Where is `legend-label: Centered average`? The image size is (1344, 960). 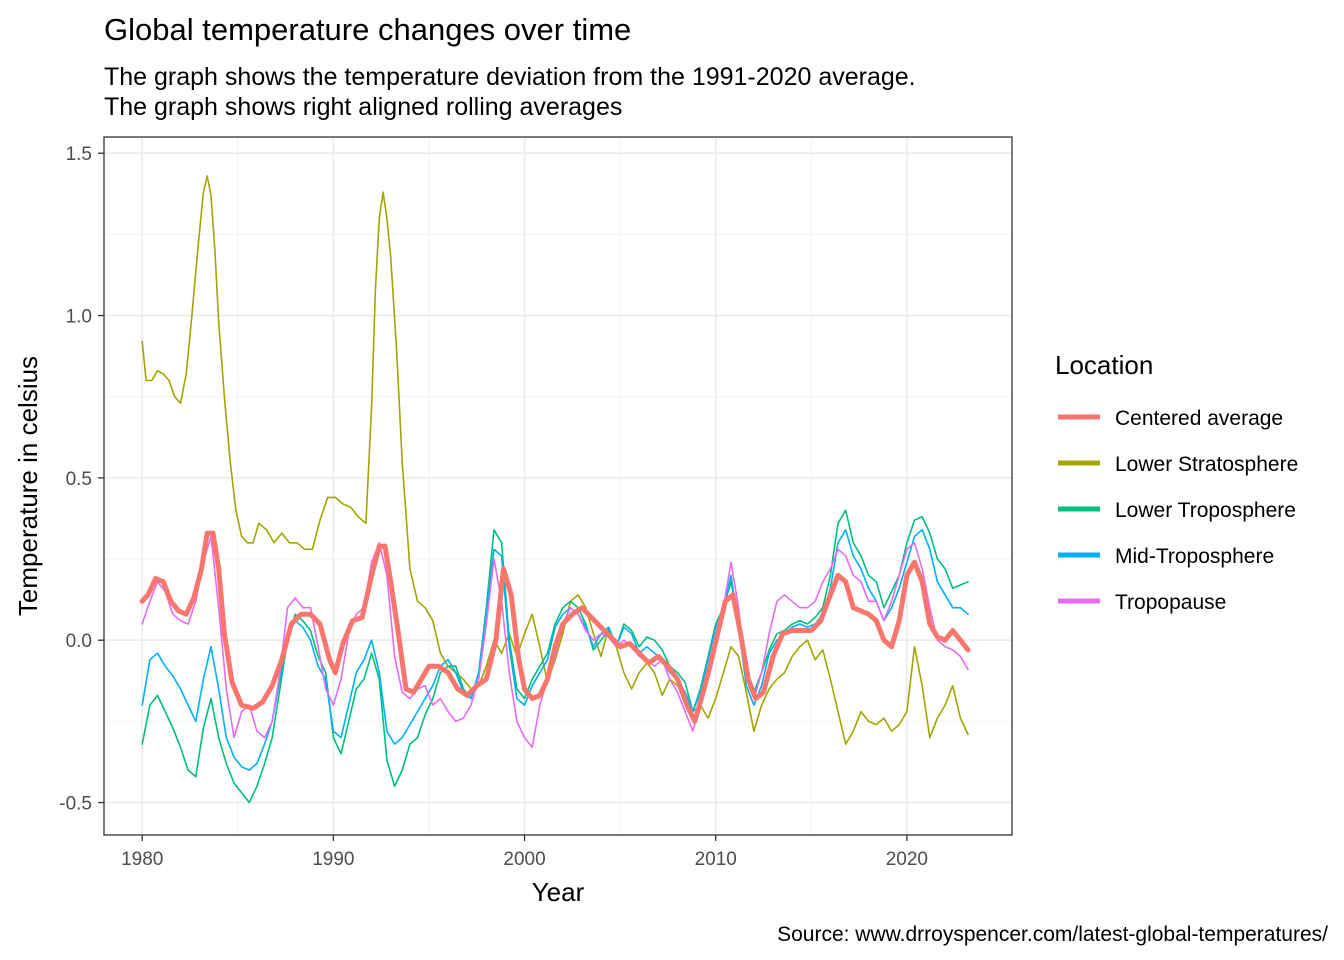 legend-label: Centered average is located at coordinates (1199, 418).